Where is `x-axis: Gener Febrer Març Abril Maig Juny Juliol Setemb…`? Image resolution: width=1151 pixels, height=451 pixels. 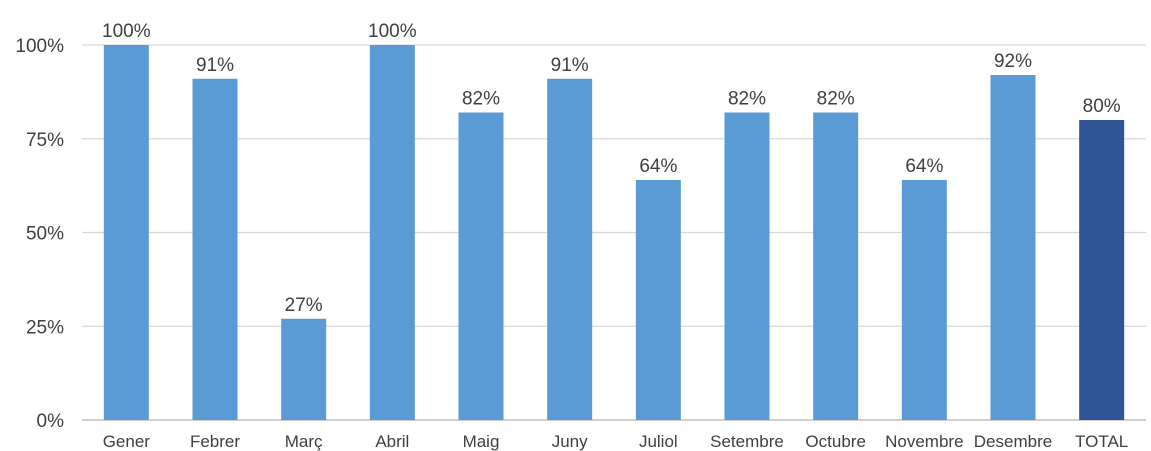
x-axis: Gener Febrer Març Abril Maig Juny Juliol Setemb… is located at coordinates (616, 441).